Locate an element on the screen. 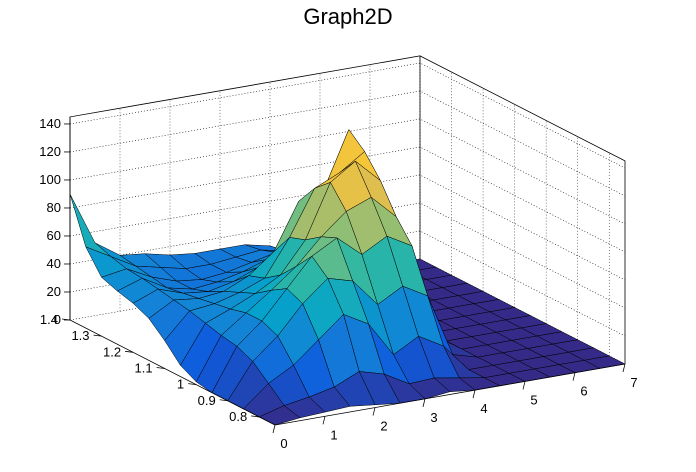  z-tick-label: 20 is located at coordinates (54, 291).